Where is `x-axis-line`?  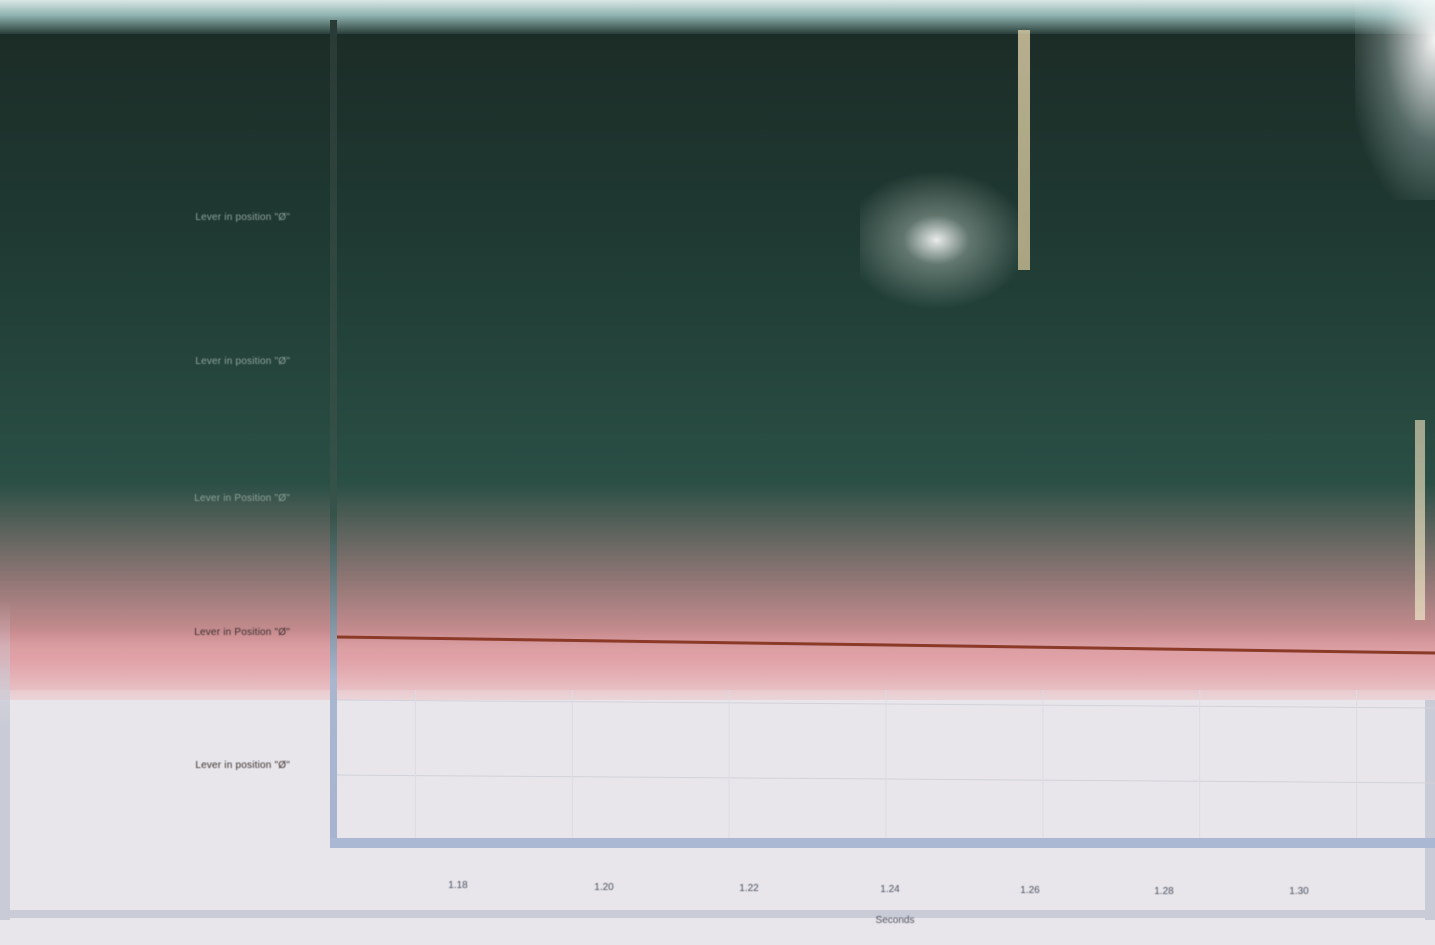
x-axis-line is located at coordinates (882, 843).